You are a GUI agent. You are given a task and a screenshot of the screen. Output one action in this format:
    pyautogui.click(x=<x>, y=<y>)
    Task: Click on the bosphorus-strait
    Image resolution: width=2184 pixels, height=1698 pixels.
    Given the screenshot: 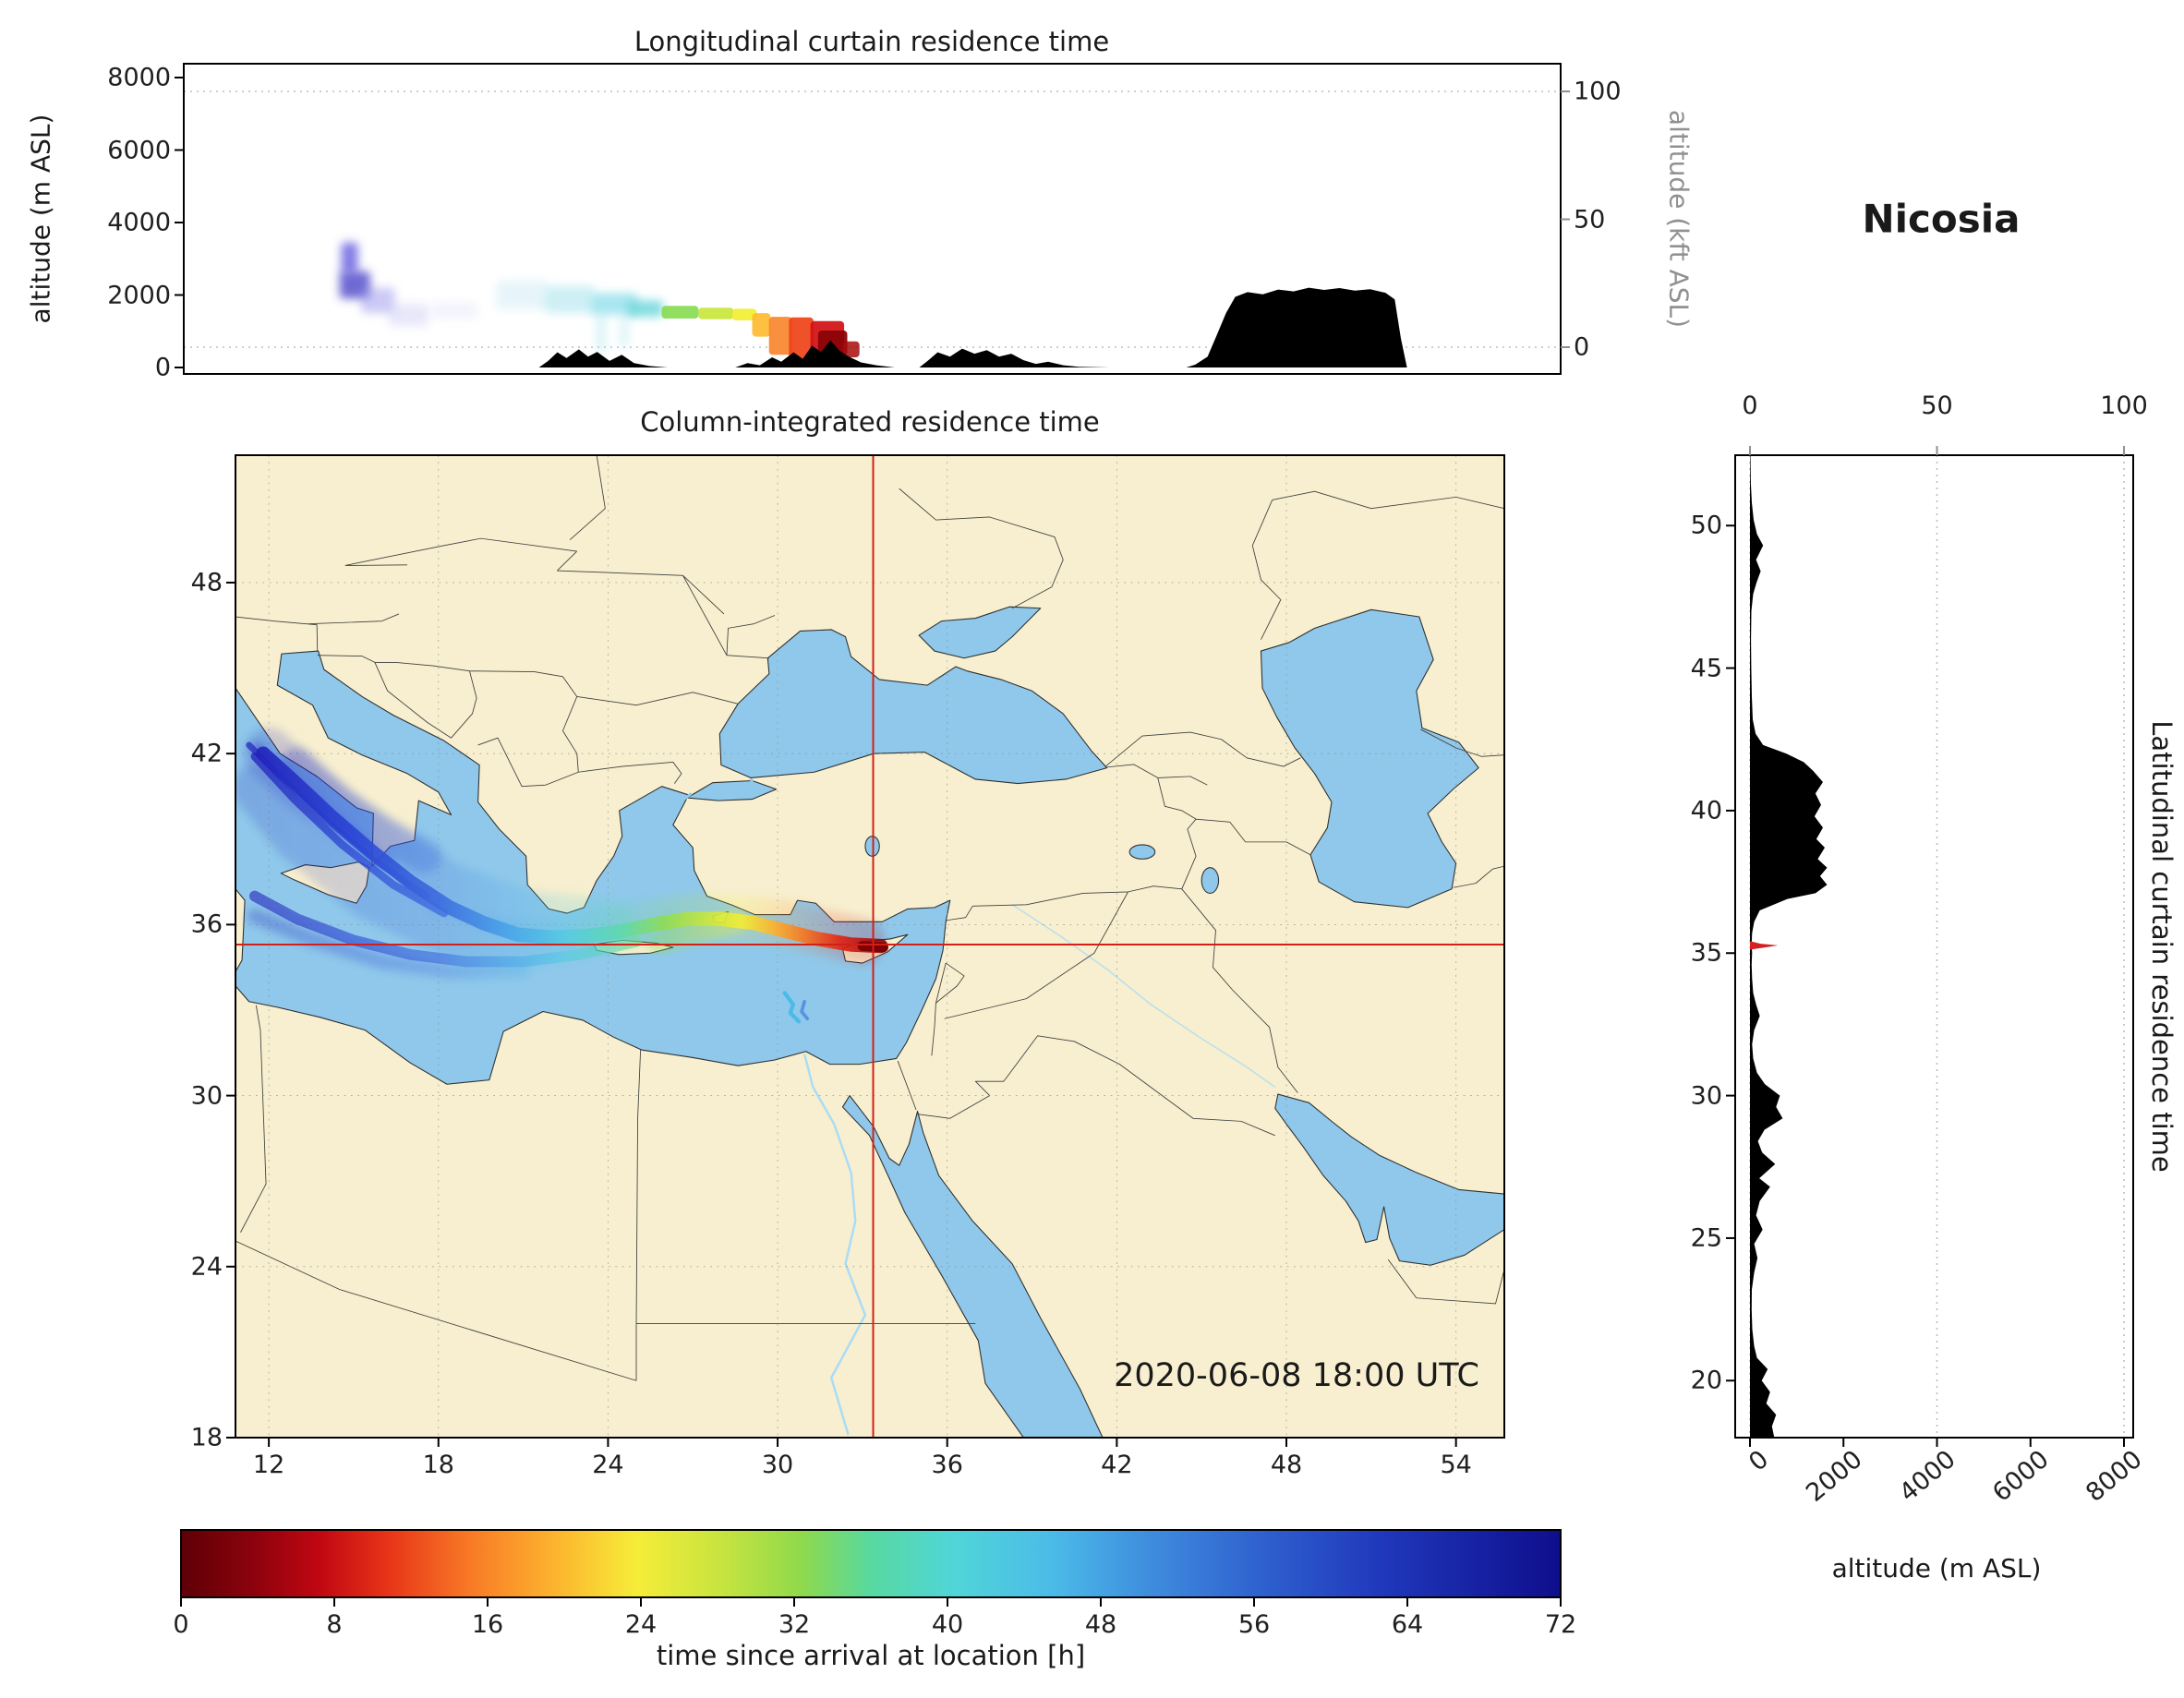 What is the action you would take?
    pyautogui.click(x=720, y=789)
    